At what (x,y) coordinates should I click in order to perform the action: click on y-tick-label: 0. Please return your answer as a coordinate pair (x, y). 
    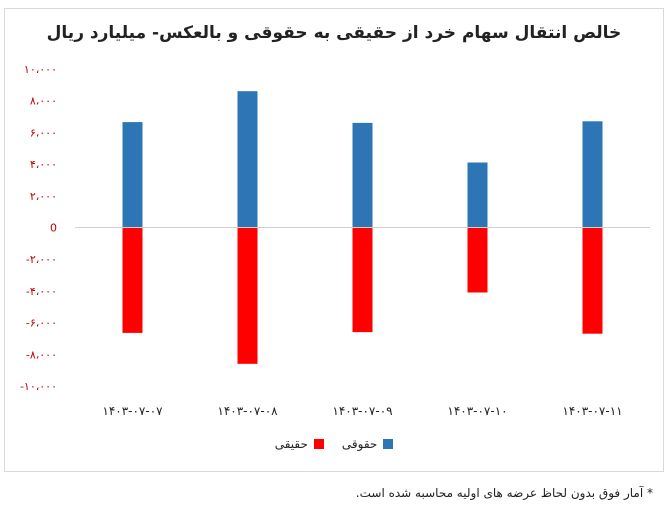
    Looking at the image, I should click on (53, 228).